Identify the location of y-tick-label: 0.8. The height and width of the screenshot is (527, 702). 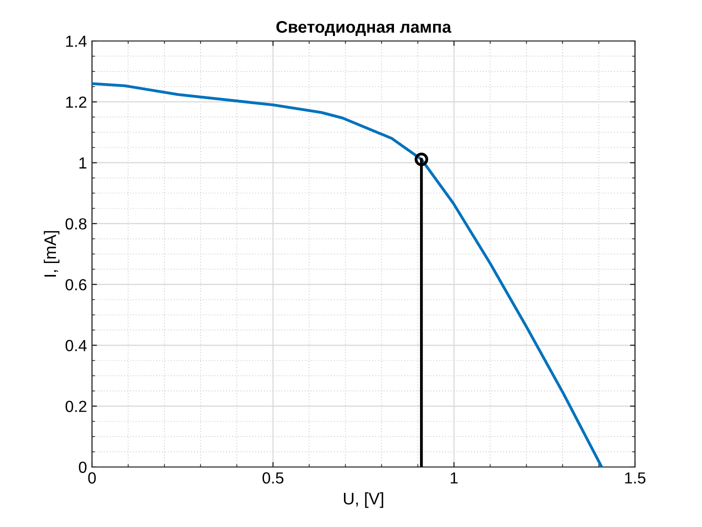
(76, 224).